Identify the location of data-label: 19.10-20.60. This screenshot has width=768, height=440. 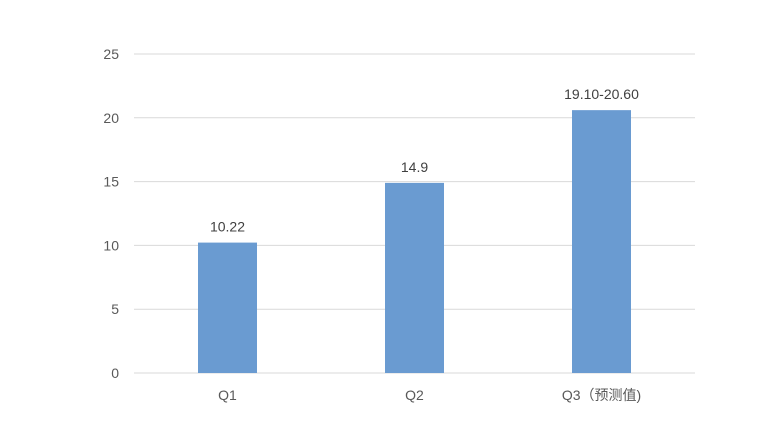
(601, 94).